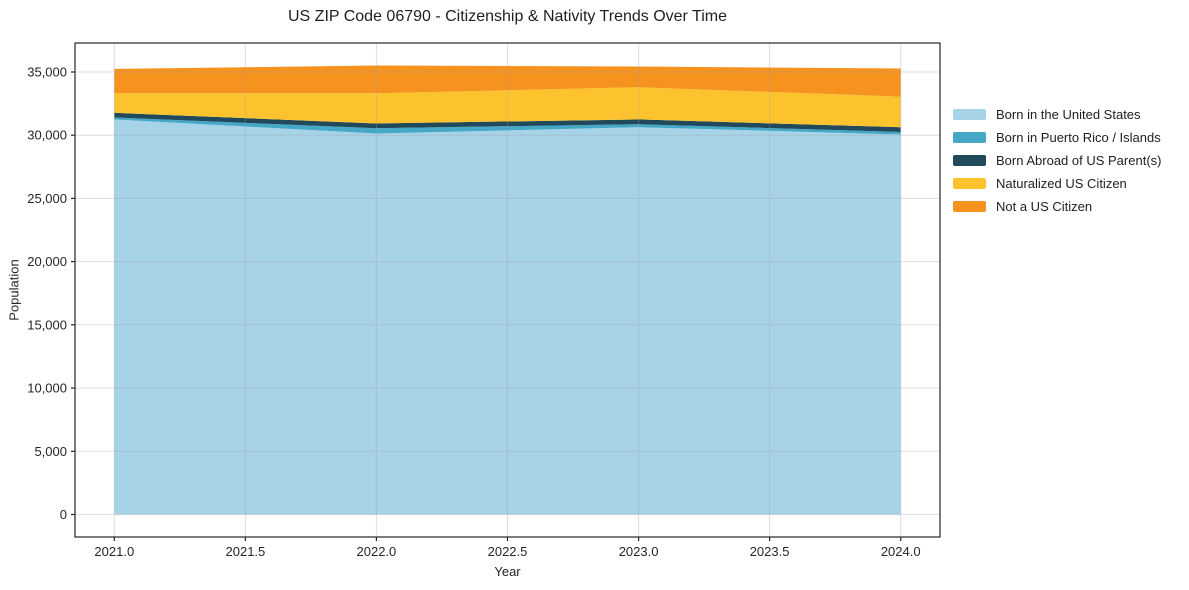  What do you see at coordinates (47, 388) in the screenshot?
I see `y-tick-label: 10,000` at bounding box center [47, 388].